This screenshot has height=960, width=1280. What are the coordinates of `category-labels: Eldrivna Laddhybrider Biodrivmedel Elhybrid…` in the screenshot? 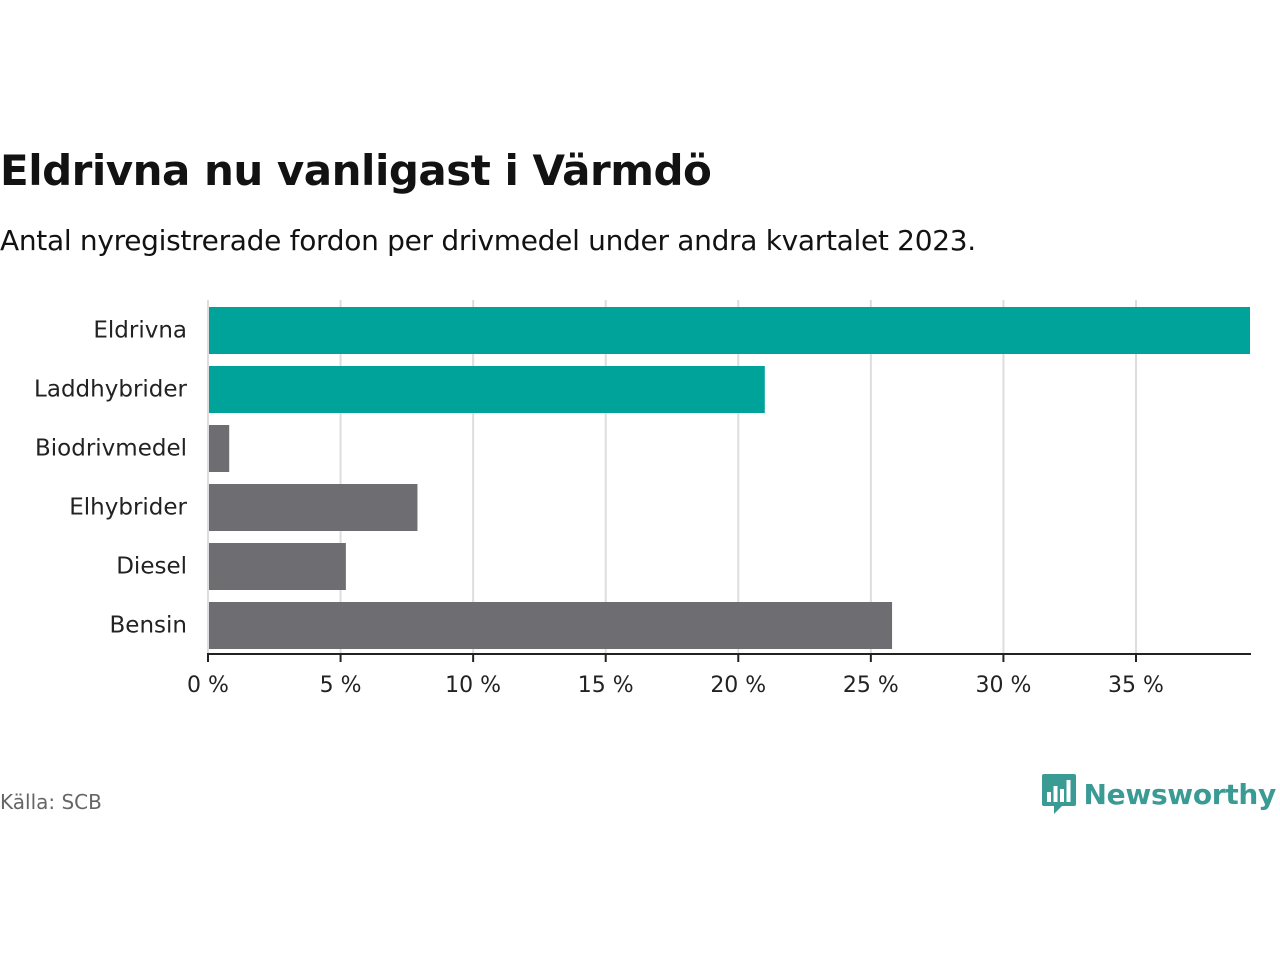 It's located at (110, 478).